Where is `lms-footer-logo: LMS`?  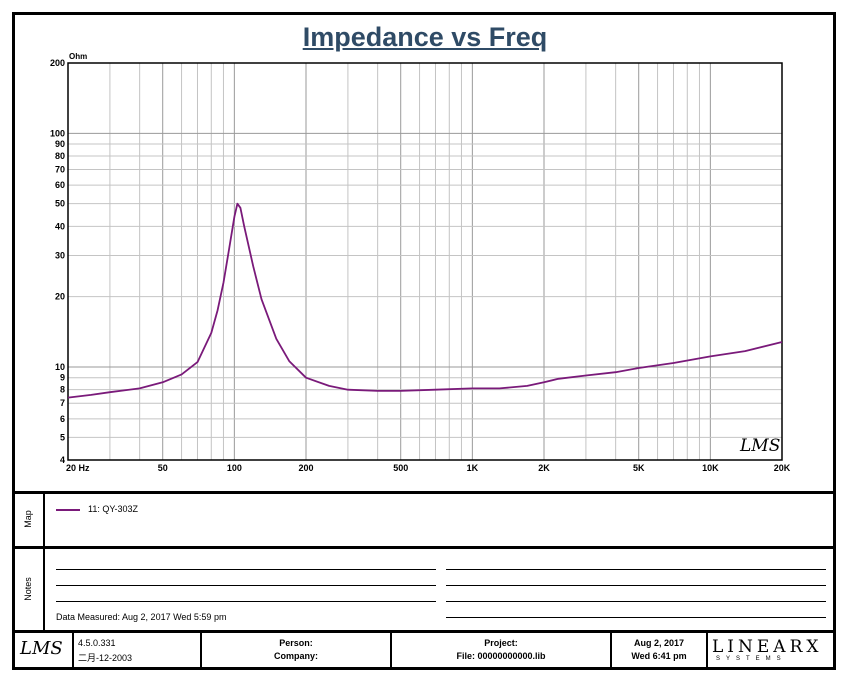 lms-footer-logo: LMS is located at coordinates (41, 648).